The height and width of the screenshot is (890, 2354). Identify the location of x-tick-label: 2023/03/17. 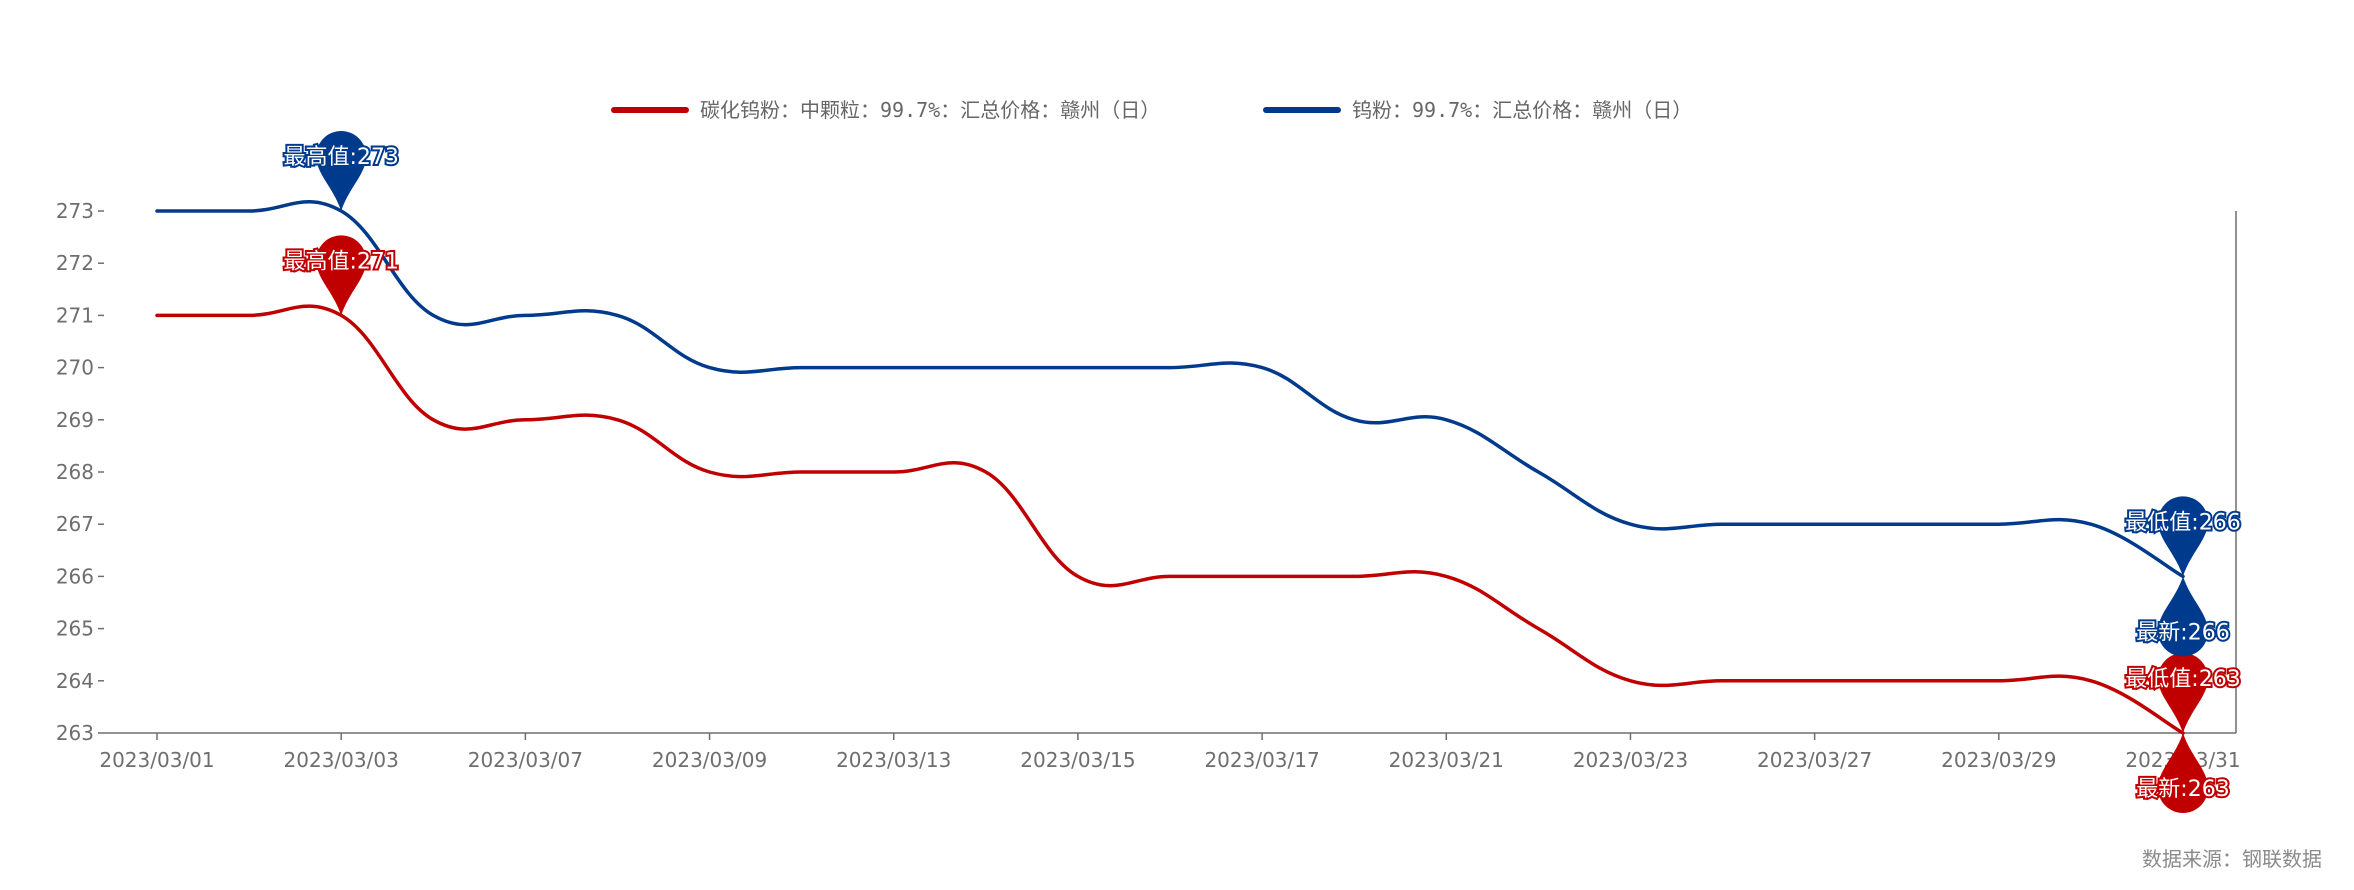
(1261, 760).